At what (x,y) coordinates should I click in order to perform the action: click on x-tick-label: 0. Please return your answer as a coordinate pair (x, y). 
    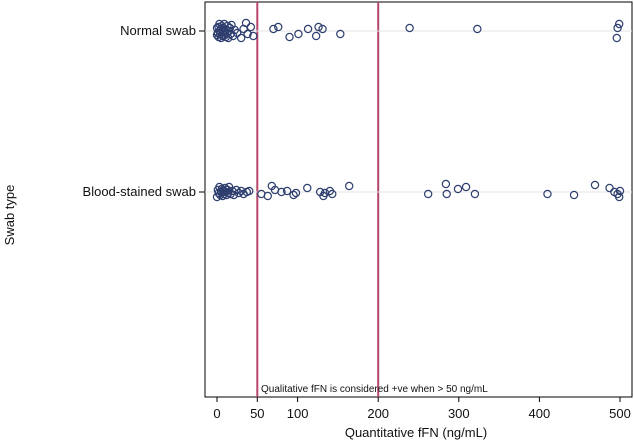
    Looking at the image, I should click on (216, 413).